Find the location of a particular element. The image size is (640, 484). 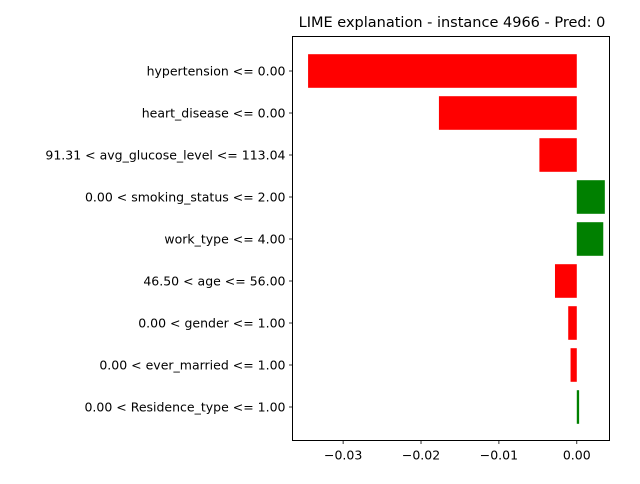

y-tick-label-5: 46.50 < age <= 56.00 is located at coordinates (214, 281).